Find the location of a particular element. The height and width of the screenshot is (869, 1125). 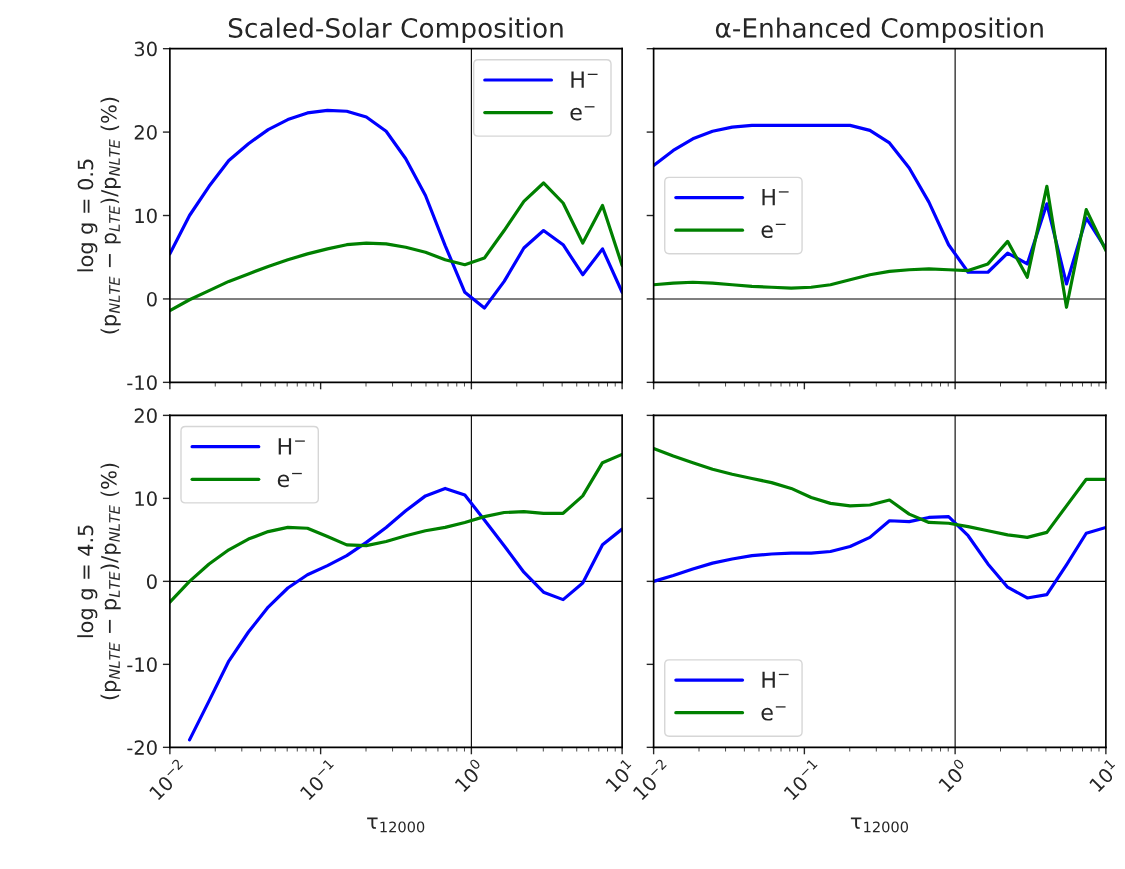

chart-title: α-Enhanced Composition is located at coordinates (879, 30).